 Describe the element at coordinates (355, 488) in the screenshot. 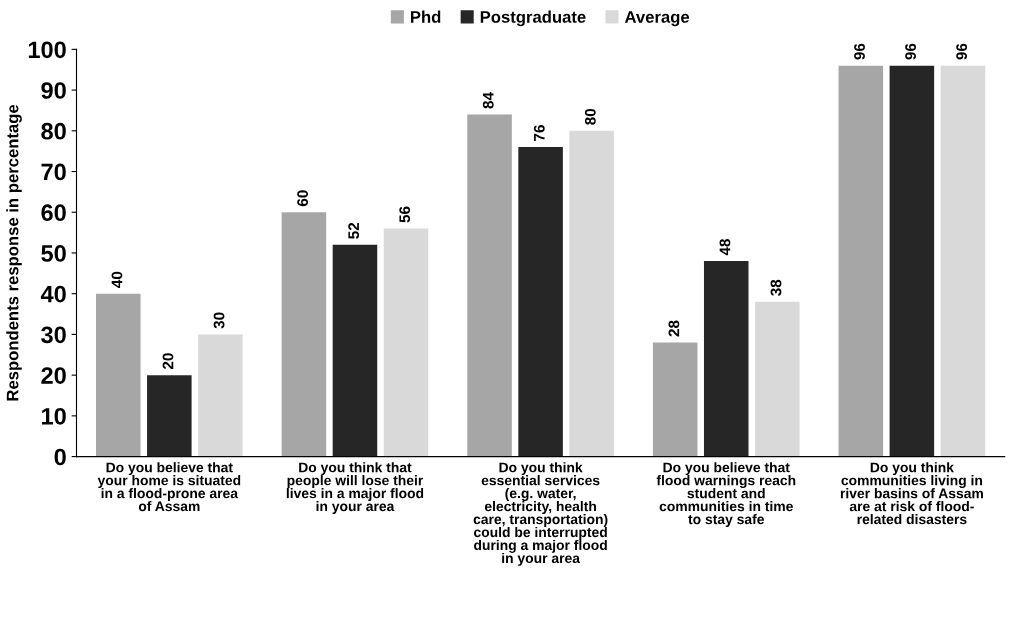

I see `x-tick-label: Do you think that people will lose their lives in a major flood in your area` at that location.